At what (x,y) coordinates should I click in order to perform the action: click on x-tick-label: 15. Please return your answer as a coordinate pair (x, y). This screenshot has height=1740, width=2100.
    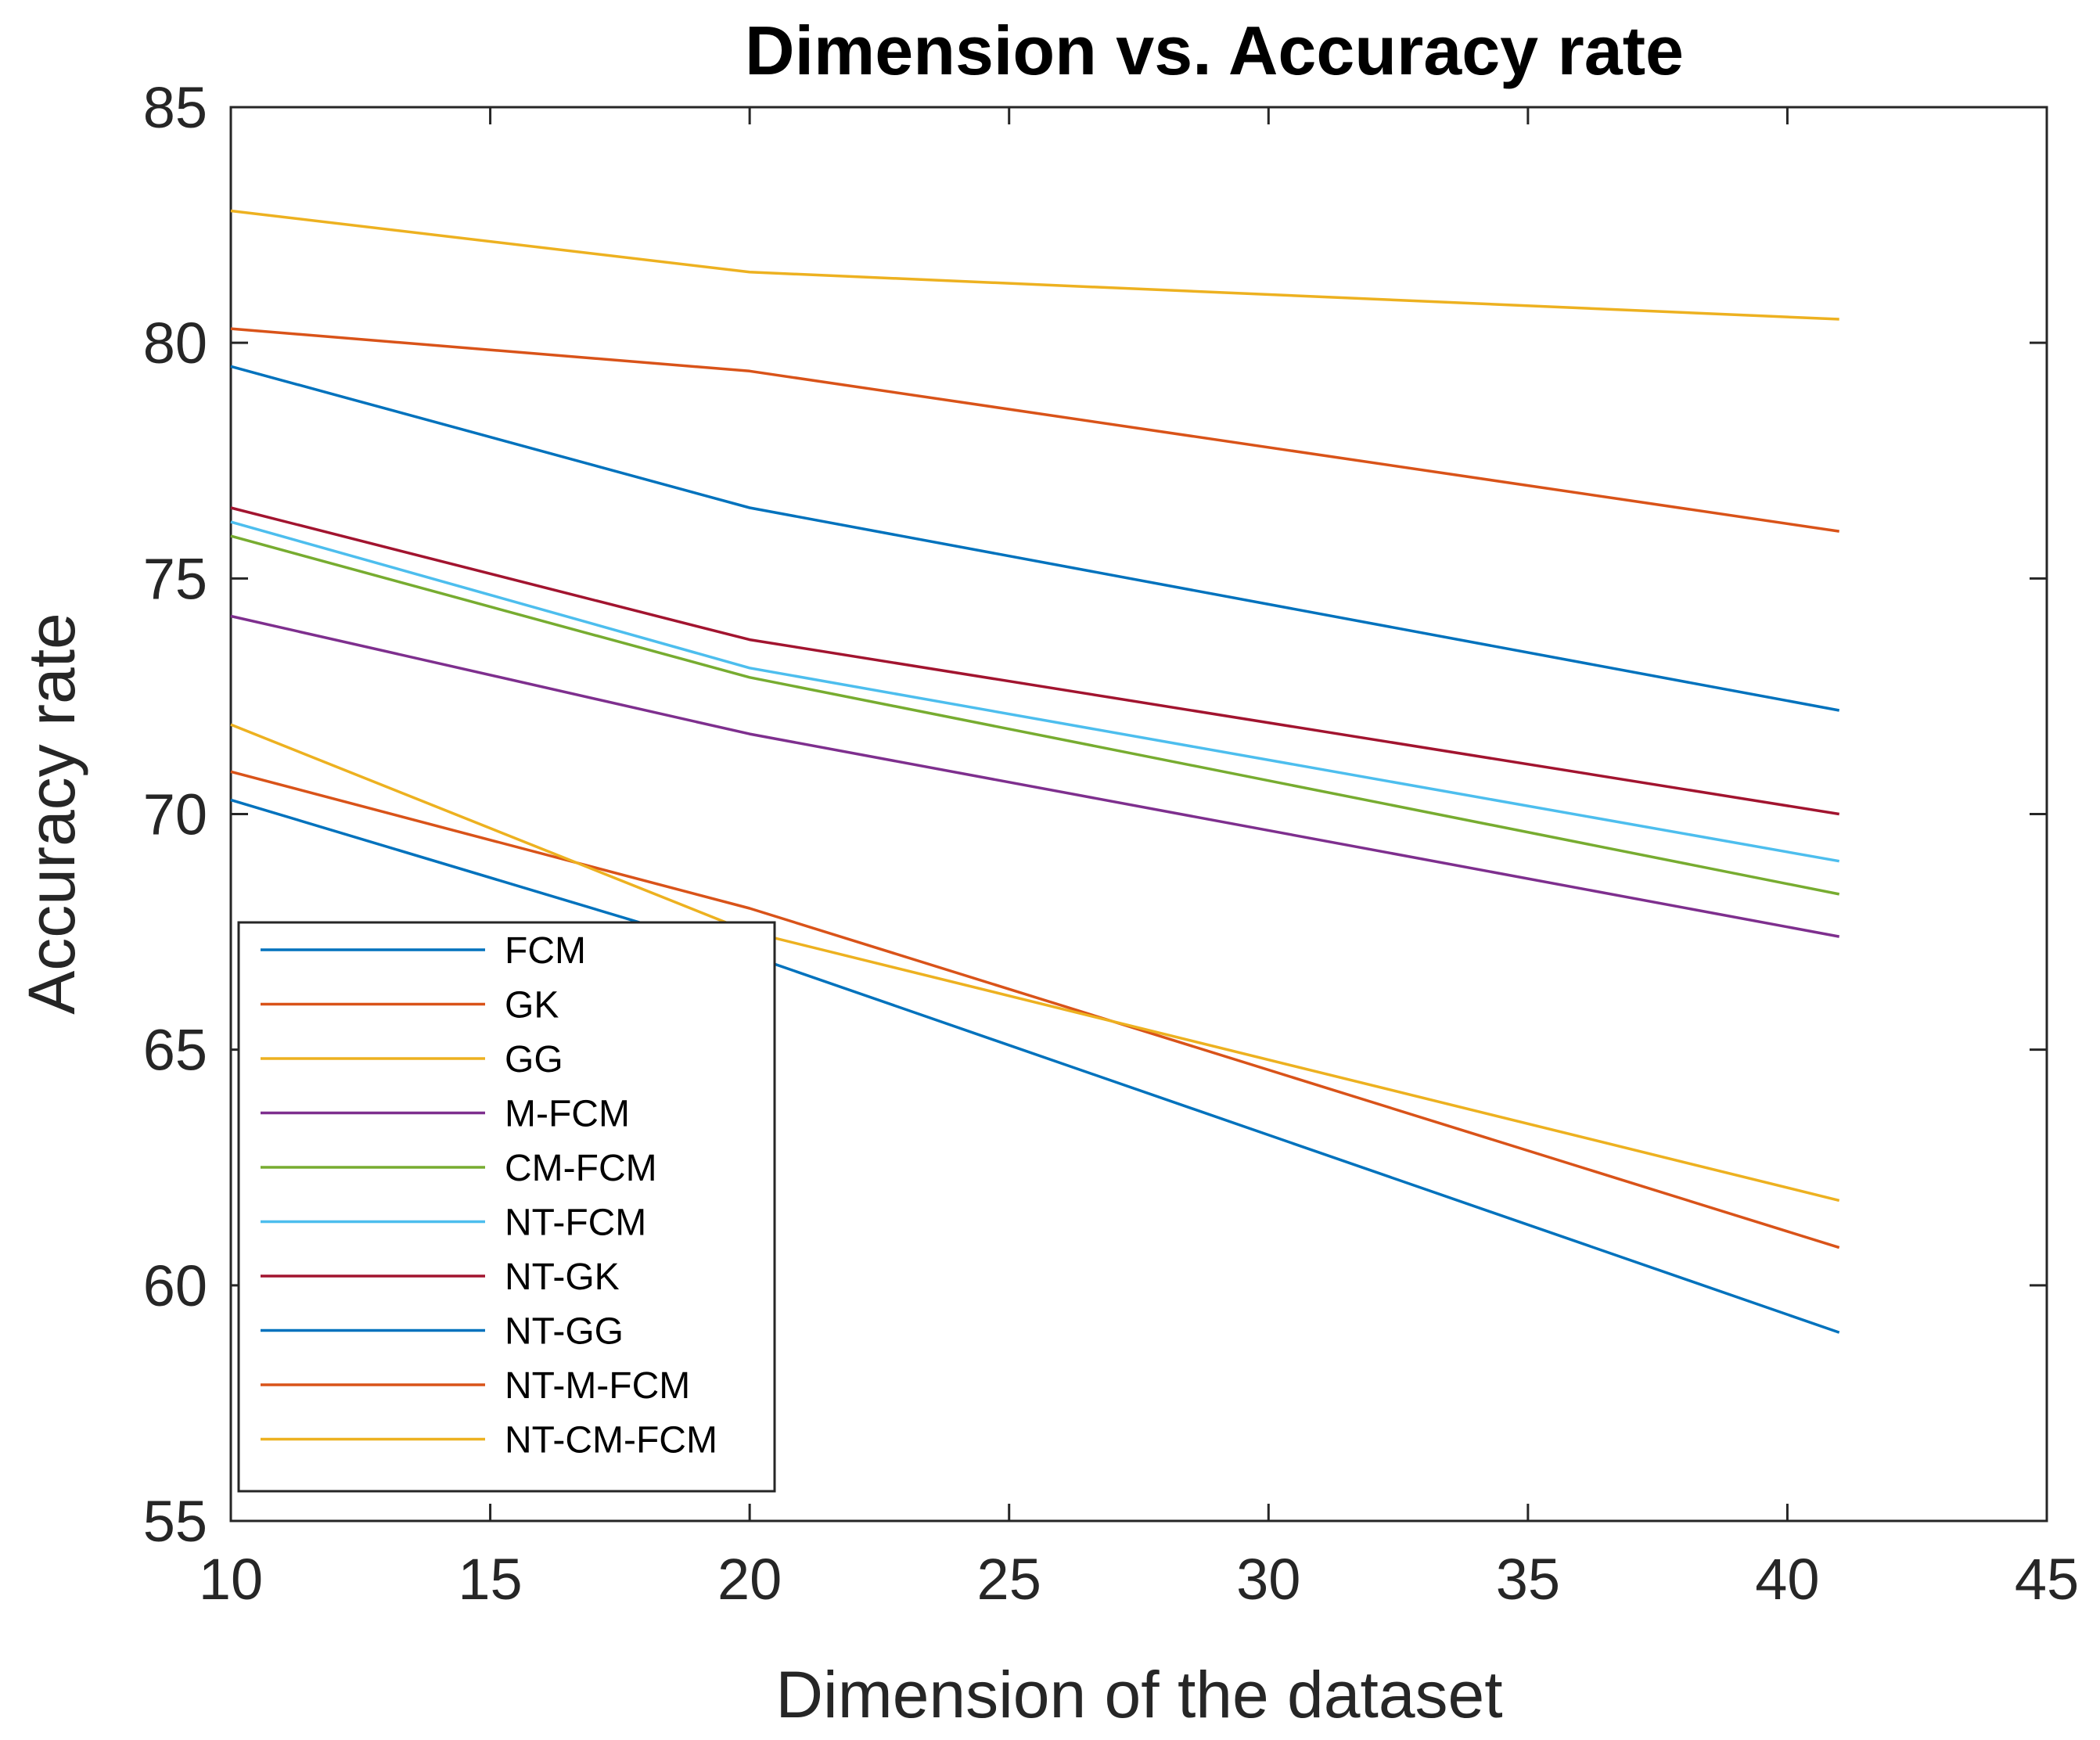
    Looking at the image, I should click on (490, 1579).